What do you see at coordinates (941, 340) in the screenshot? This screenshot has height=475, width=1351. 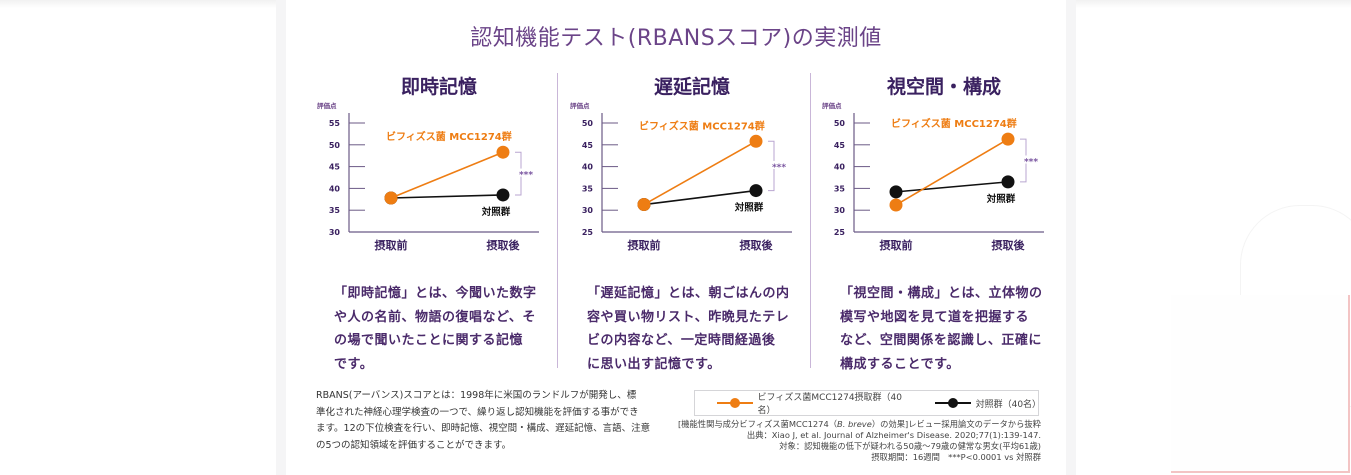 I see `description-line: など、空間関係を認識し、正確に` at bounding box center [941, 340].